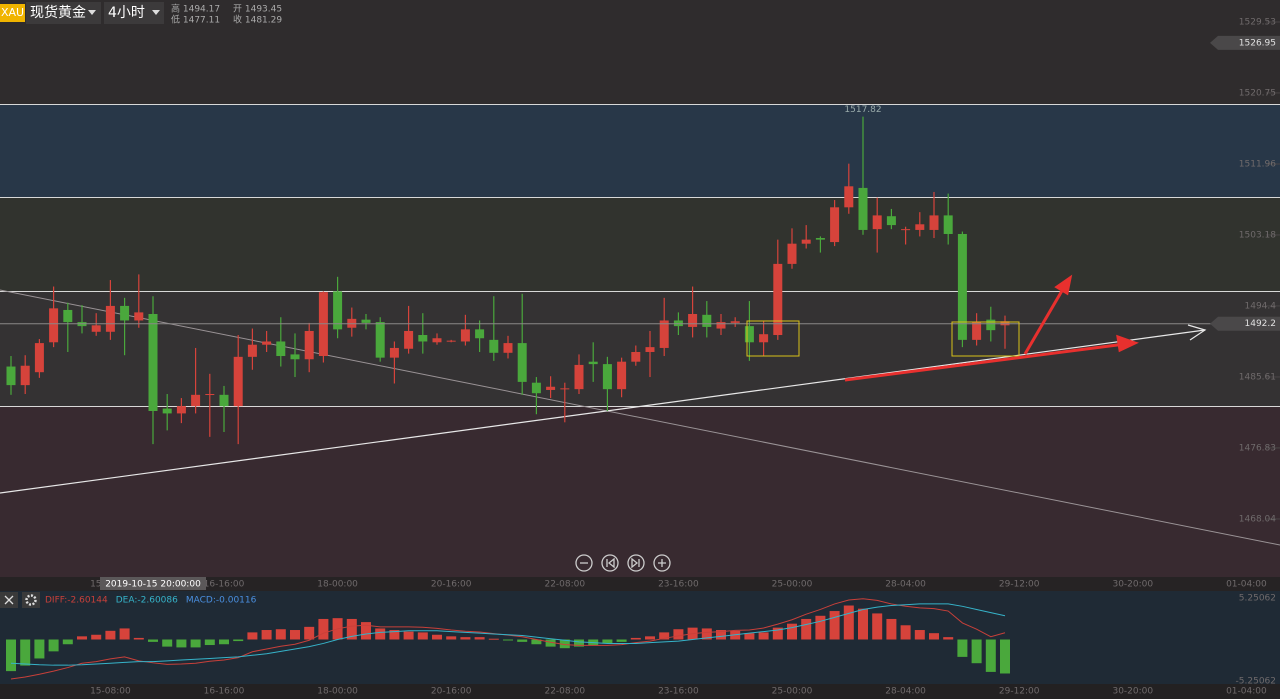 The image size is (1280, 699). Describe the element at coordinates (792, 692) in the screenshot. I see `x-tick-label: 25-00:00` at that location.